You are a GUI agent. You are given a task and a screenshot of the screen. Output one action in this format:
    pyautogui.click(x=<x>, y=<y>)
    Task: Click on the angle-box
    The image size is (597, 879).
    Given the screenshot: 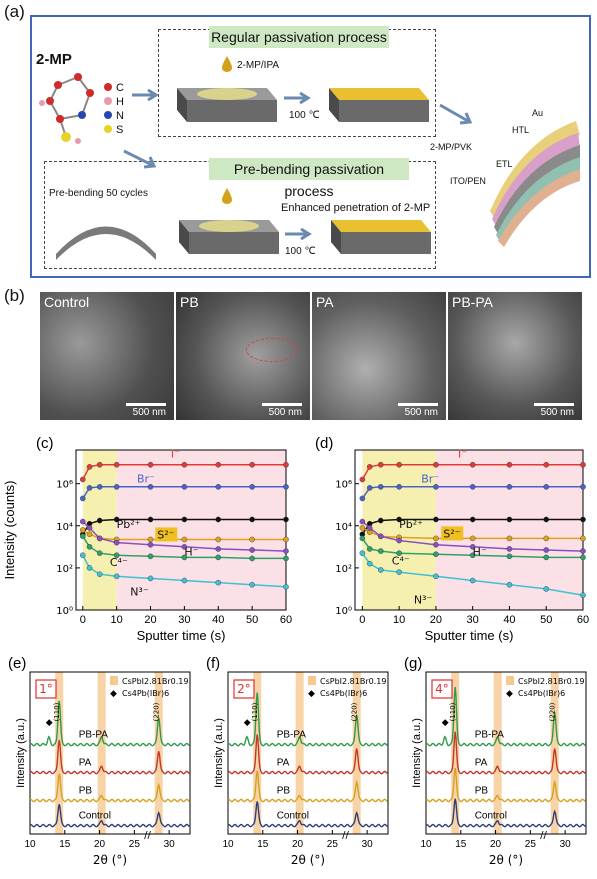 What is the action you would take?
    pyautogui.click(x=46, y=689)
    